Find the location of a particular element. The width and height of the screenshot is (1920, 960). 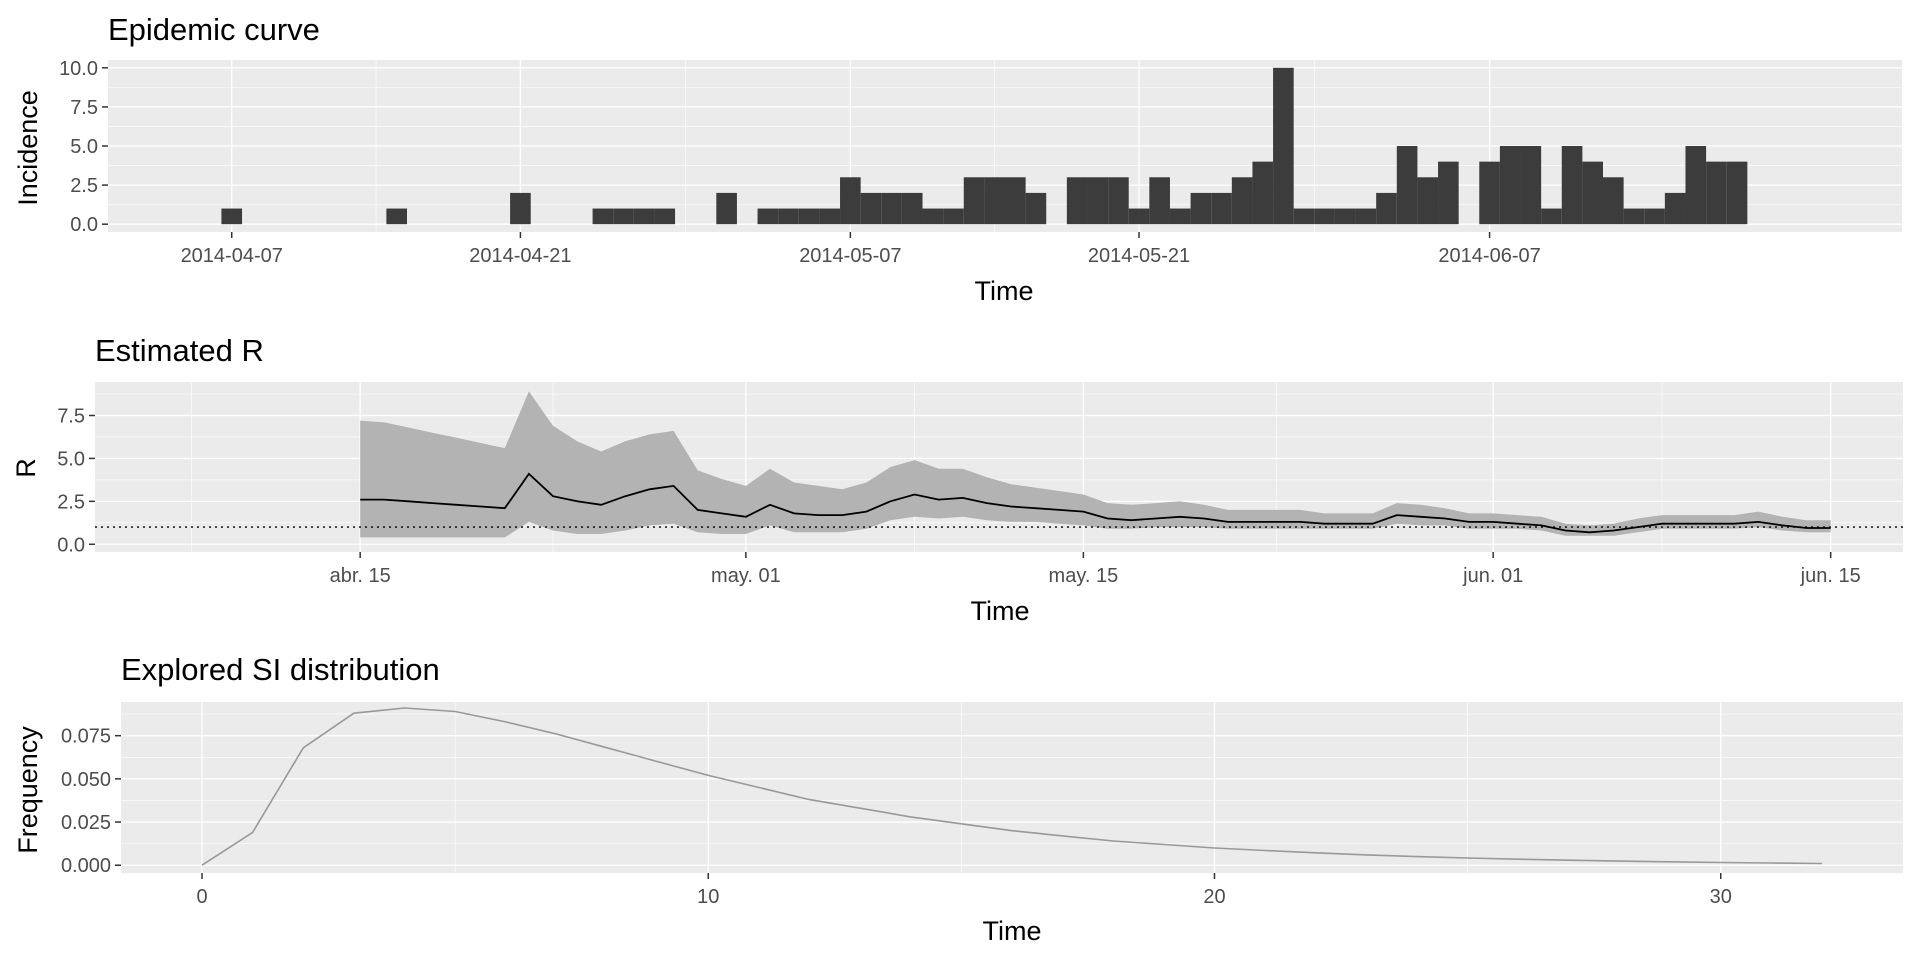

epi-y-tick-label: 10.0 is located at coordinates (78, 69).